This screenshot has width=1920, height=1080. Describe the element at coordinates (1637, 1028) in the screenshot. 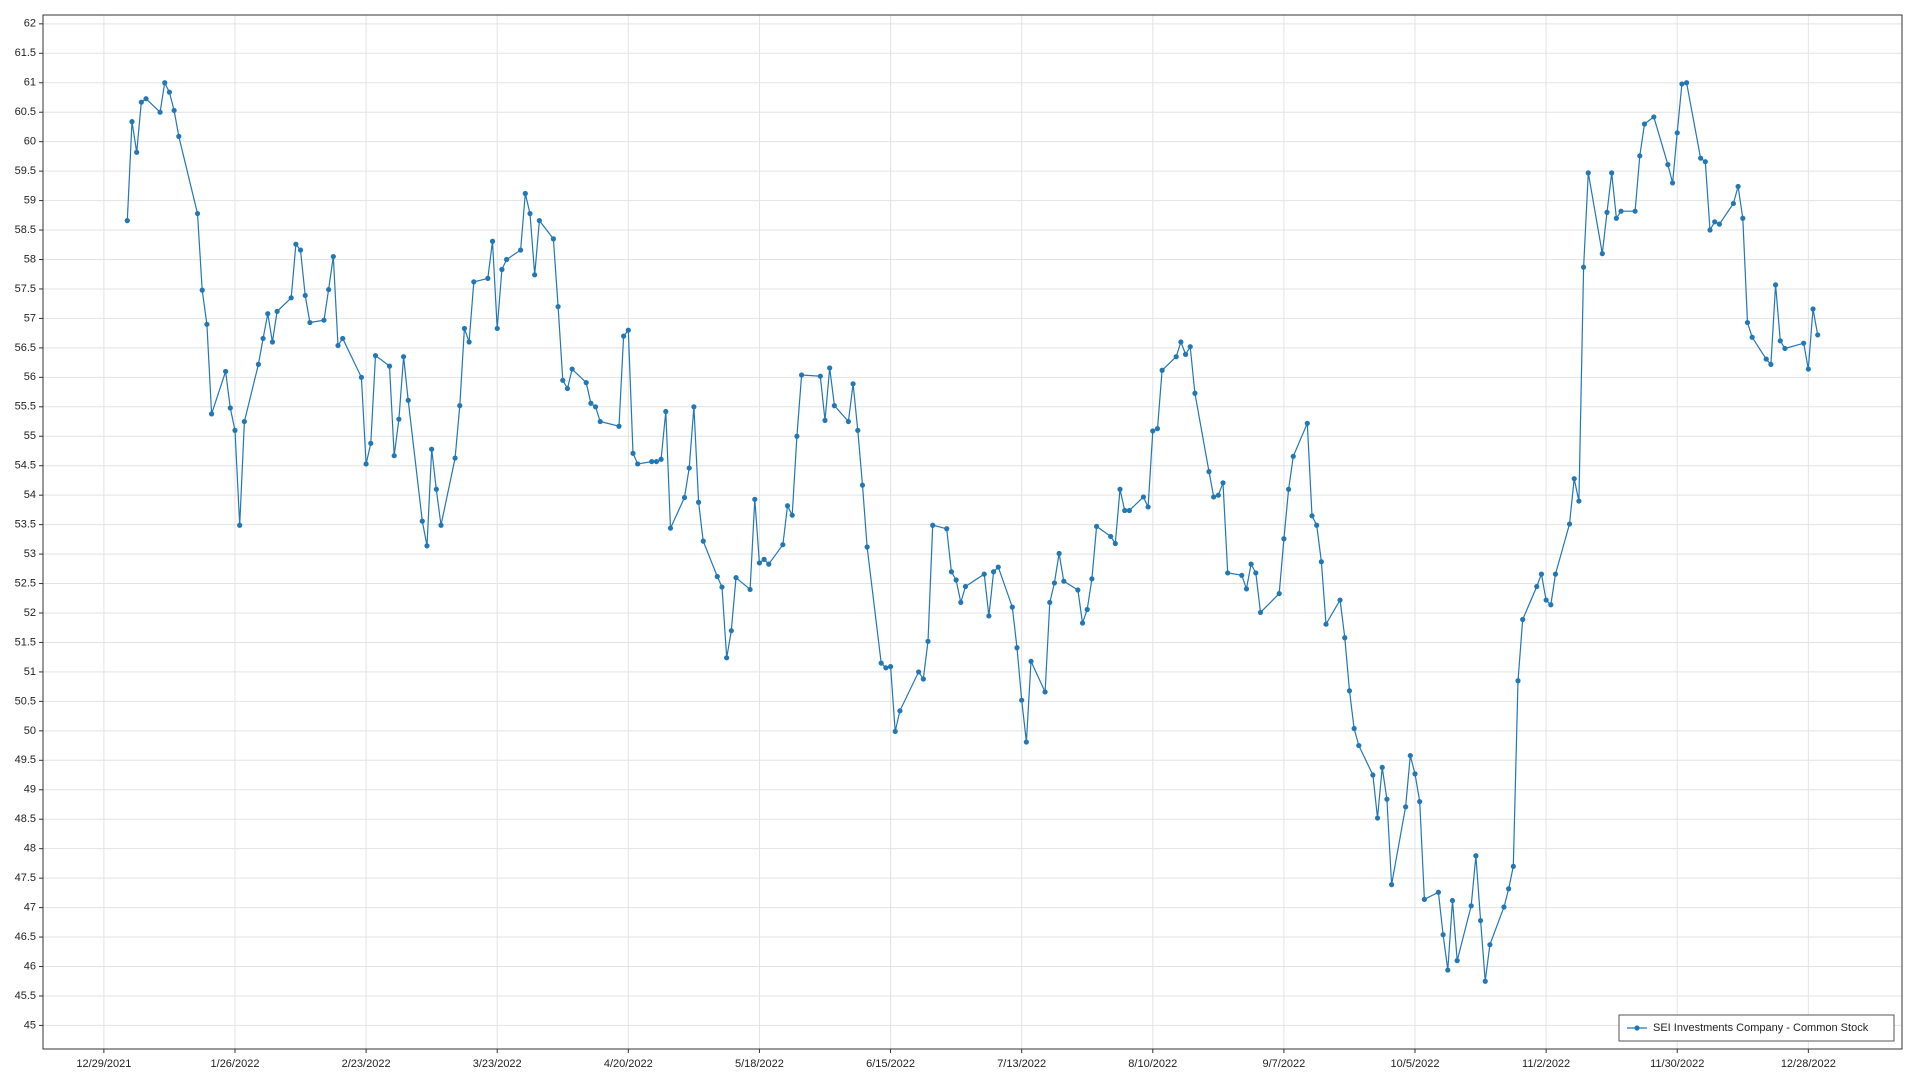

I see `legend-marker` at that location.